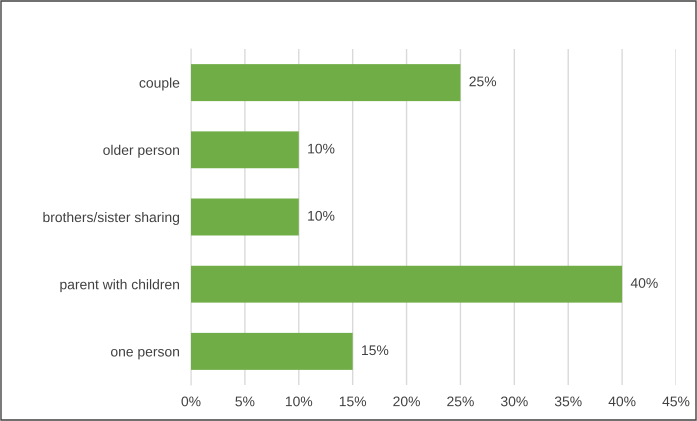 This screenshot has width=697, height=421. Describe the element at coordinates (644, 283) in the screenshot. I see `data-label: 40%` at that location.